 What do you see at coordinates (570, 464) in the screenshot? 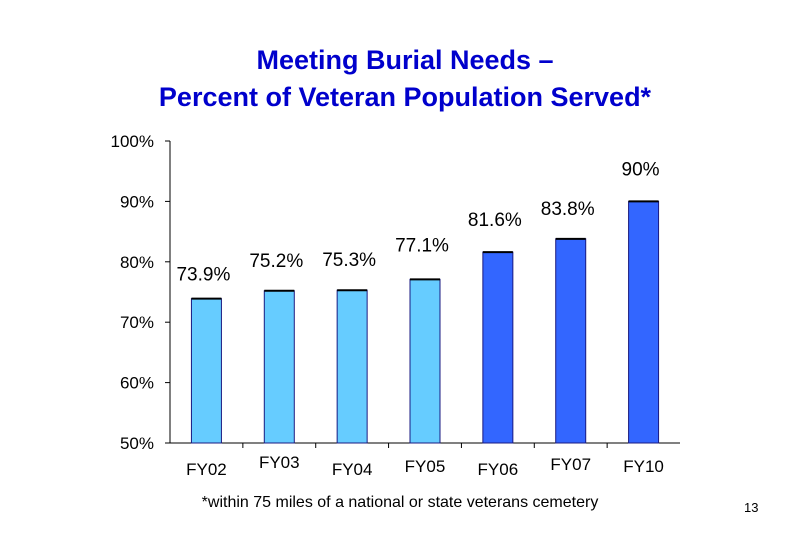
I see `x-tick-label: FY07` at bounding box center [570, 464].